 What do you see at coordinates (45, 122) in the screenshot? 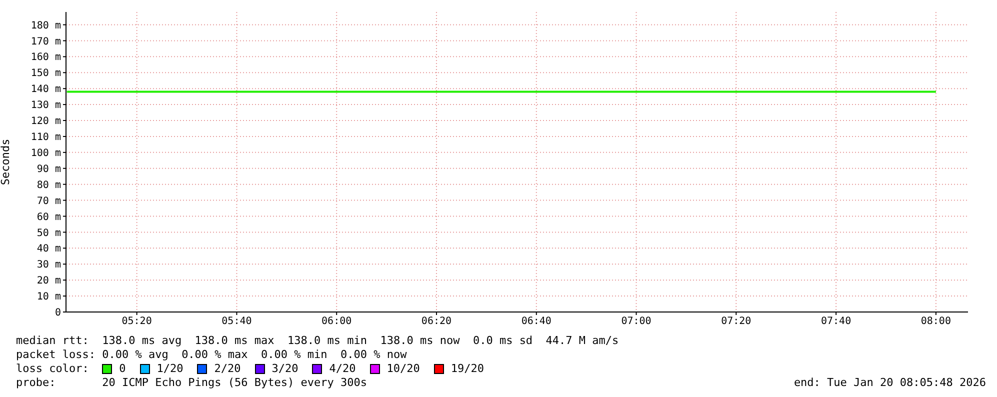
I see `y-tick-label: 120 m` at bounding box center [45, 122].